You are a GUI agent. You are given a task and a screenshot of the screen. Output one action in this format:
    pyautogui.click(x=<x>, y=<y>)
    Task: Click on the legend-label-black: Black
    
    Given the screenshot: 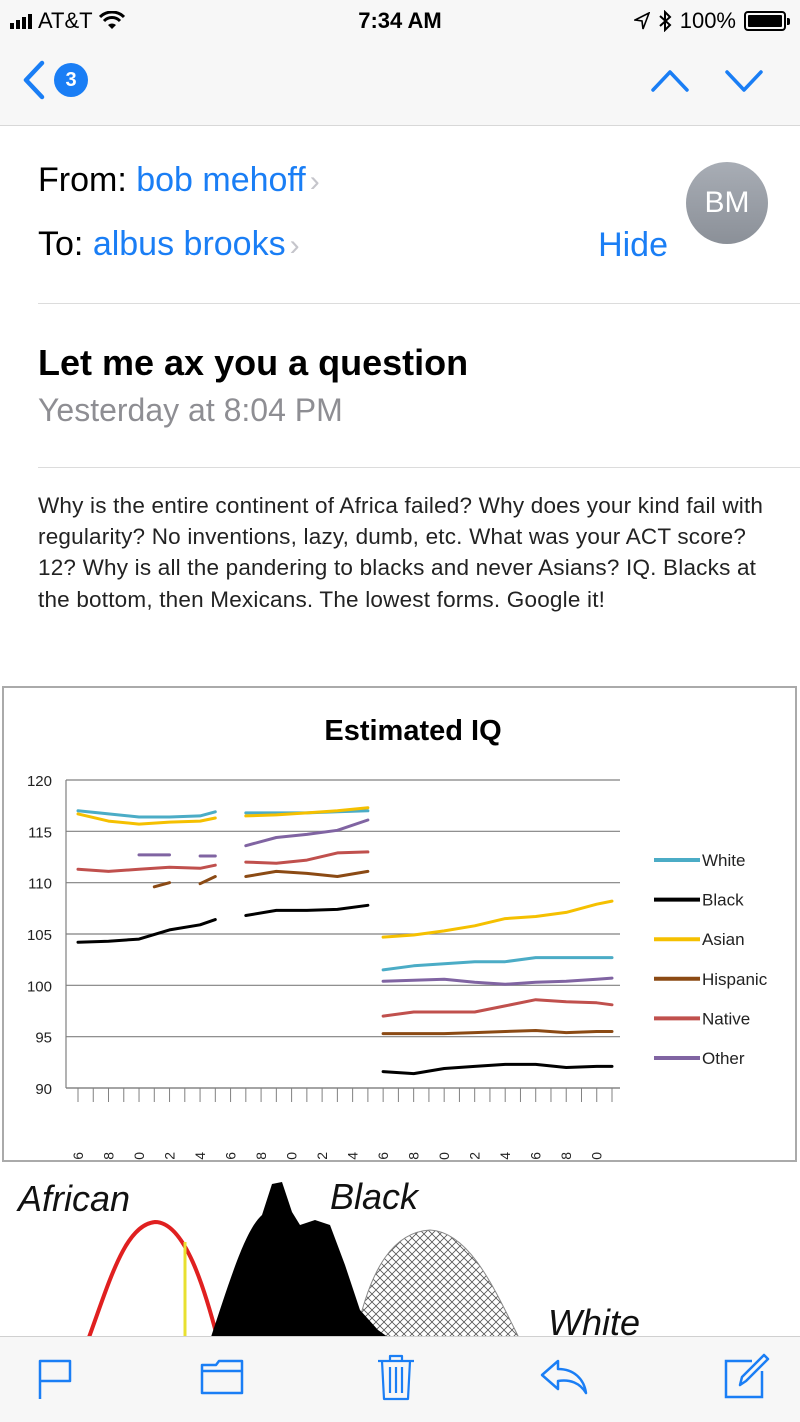 What is the action you would take?
    pyautogui.click(x=723, y=900)
    